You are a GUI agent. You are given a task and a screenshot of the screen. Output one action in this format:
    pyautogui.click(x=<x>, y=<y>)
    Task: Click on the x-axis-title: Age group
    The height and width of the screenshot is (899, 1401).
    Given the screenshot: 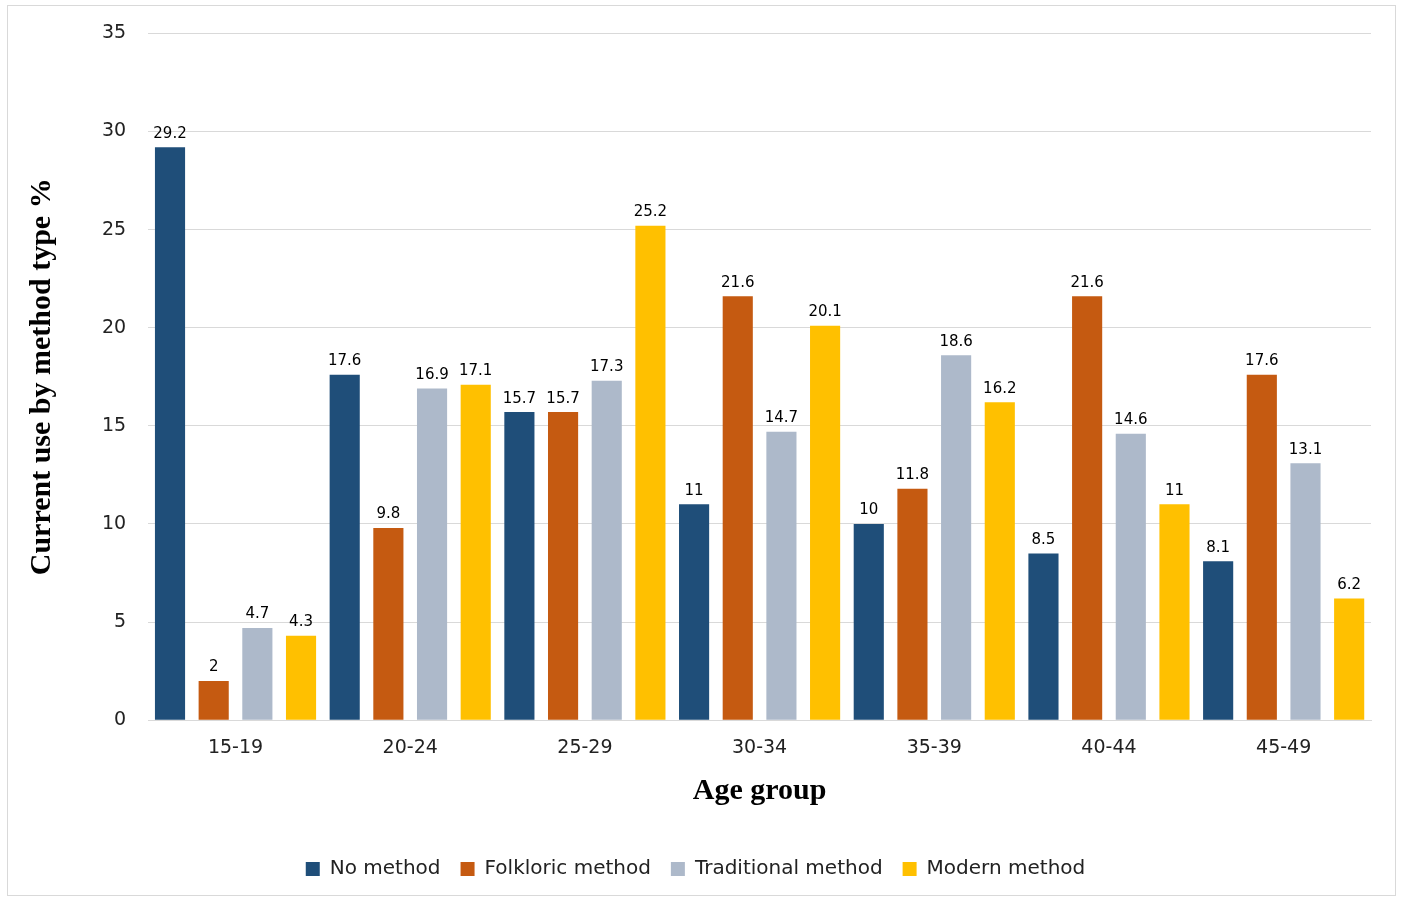 What is the action you would take?
    pyautogui.click(x=759, y=788)
    